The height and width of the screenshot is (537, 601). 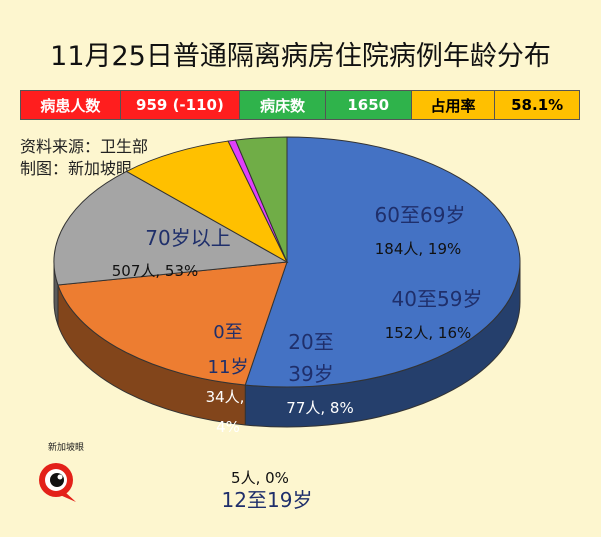 I want to click on slice-value-label: 507人, 53%, so click(x=155, y=271).